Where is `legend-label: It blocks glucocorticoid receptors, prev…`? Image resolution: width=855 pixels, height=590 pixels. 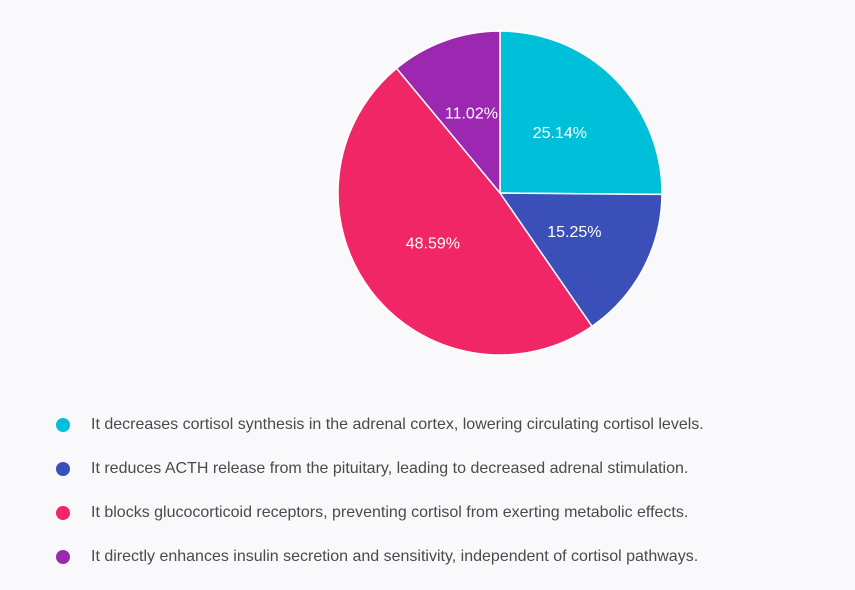
legend-label: It blocks glucocorticoid receptors, prev… is located at coordinates (390, 512).